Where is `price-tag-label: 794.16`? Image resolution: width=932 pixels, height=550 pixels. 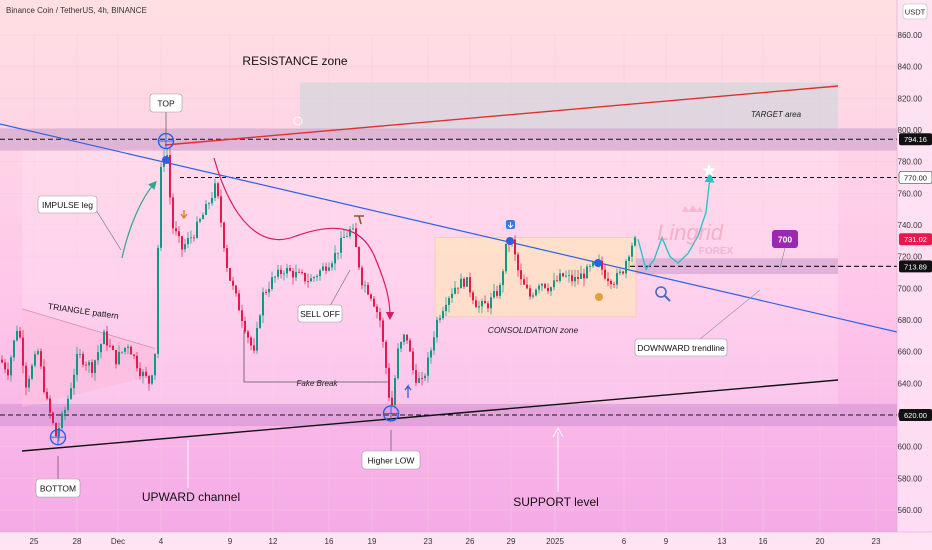
price-tag-label: 794.16 is located at coordinates (915, 139).